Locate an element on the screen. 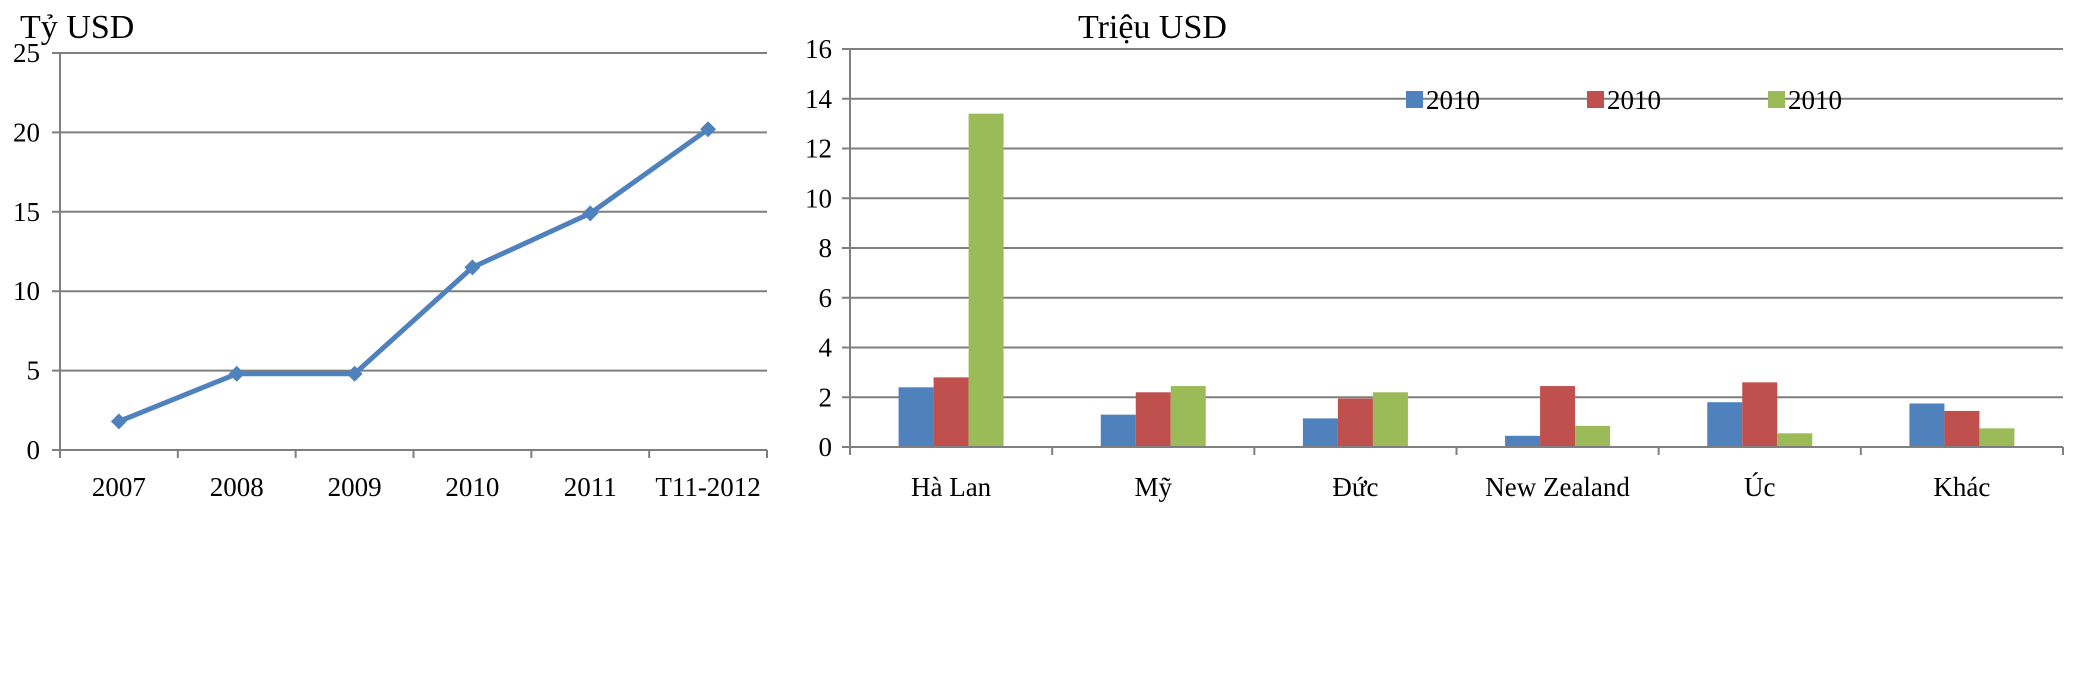  bar-chart-y-tick-label: 8 is located at coordinates (826, 248).